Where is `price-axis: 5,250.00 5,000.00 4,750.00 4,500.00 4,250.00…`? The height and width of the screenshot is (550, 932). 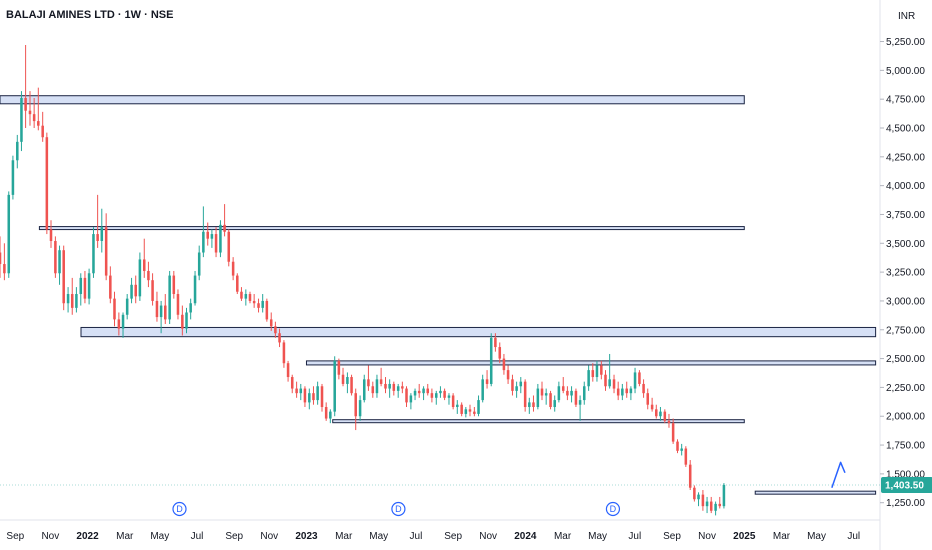
price-axis: 5,250.00 5,000.00 4,750.00 4,500.00 4,250.00… is located at coordinates (906, 273).